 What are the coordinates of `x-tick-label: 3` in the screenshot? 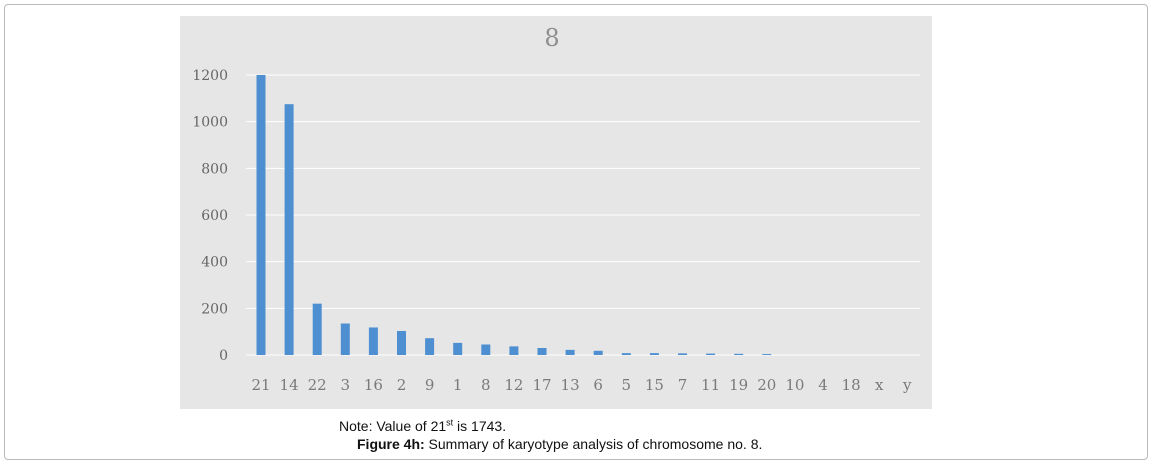 It's located at (346, 385).